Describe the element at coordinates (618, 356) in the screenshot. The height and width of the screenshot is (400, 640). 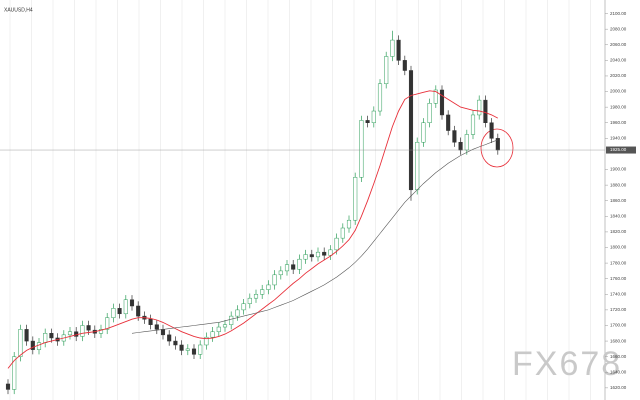
I see `y-tick-label: 1660.00` at that location.